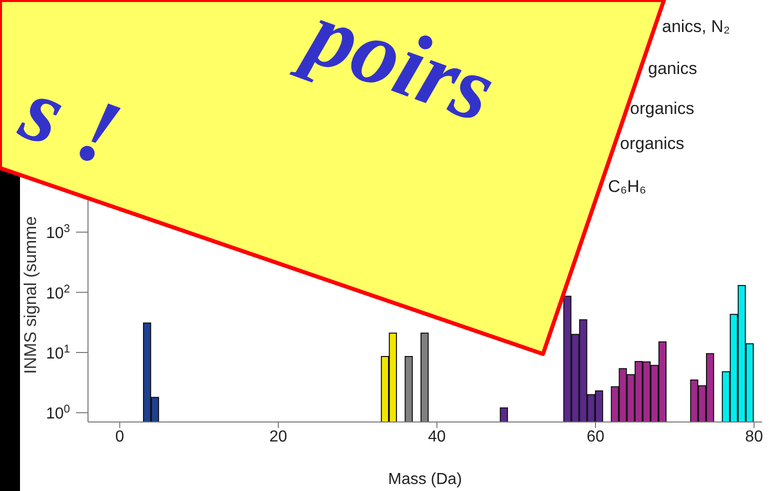 The width and height of the screenshot is (769, 491). I want to click on x-tick-label: 60, so click(595, 437).